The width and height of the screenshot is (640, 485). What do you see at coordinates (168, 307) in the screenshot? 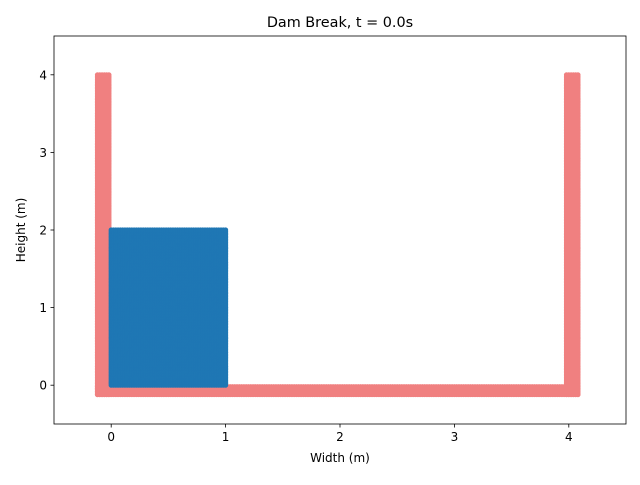
I see `fluid-particles` at bounding box center [168, 307].